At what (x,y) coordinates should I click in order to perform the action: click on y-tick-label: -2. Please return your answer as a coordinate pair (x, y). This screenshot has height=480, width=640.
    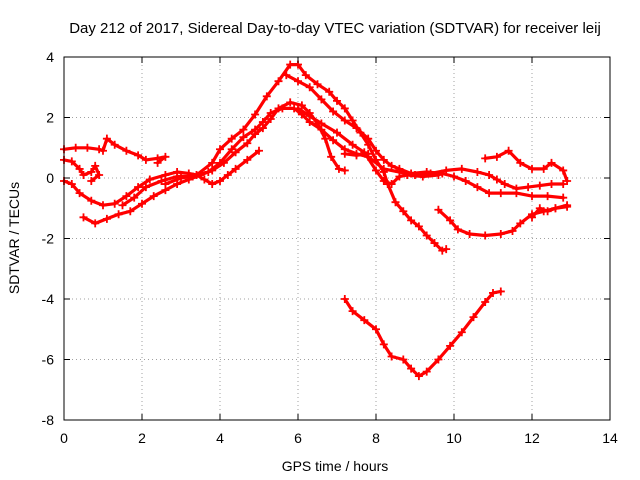
    Looking at the image, I should click on (48, 239).